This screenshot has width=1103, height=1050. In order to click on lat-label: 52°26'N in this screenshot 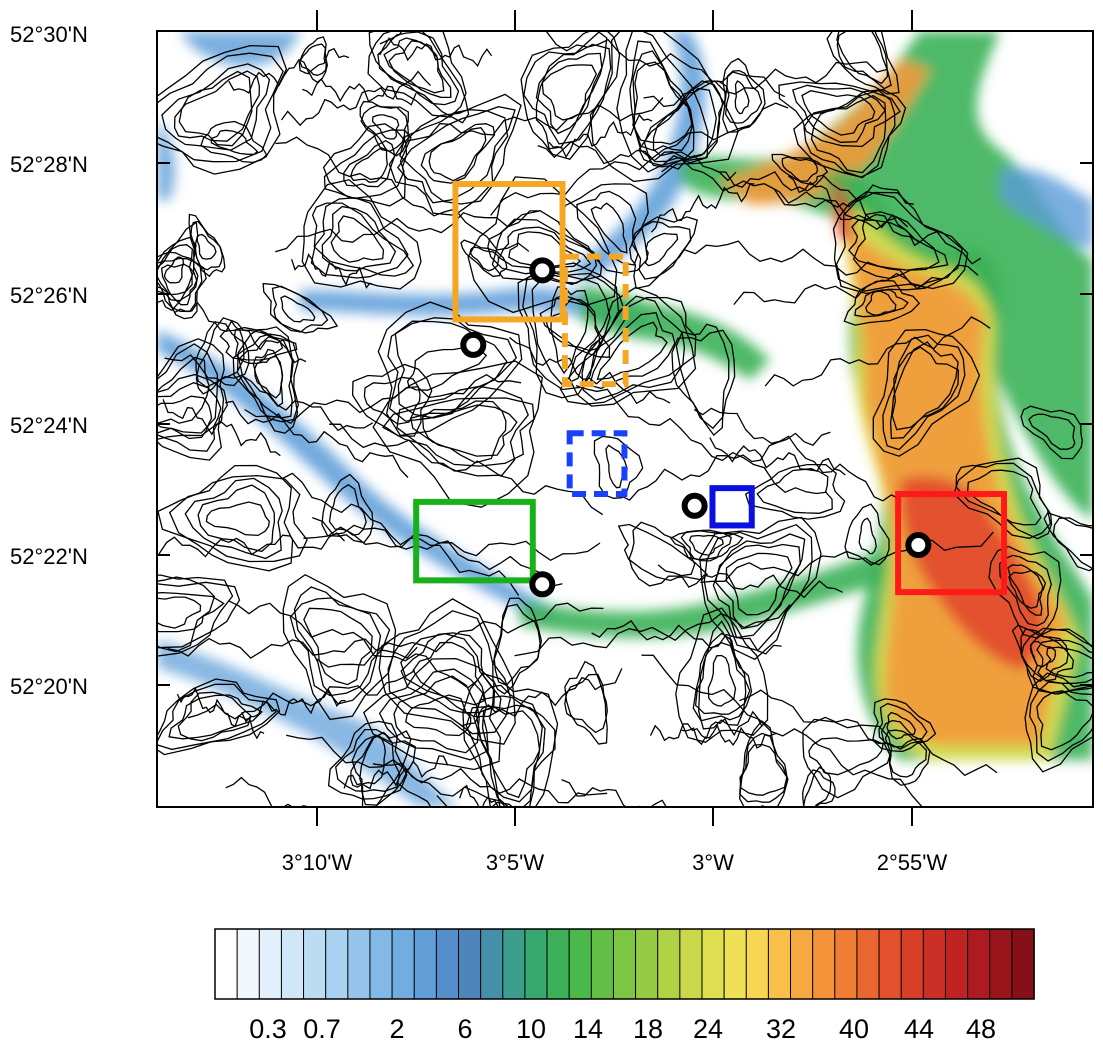, I will do `click(49, 295)`.